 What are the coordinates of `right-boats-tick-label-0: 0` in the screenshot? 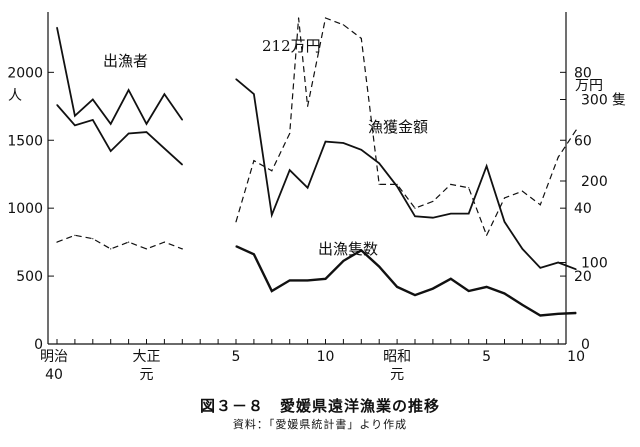 It's located at (585, 345).